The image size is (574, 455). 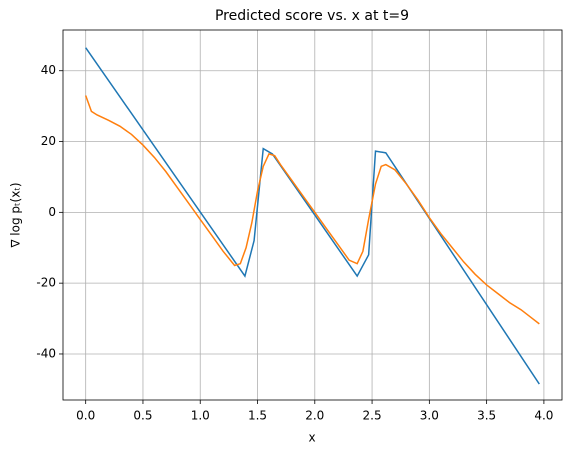 What do you see at coordinates (314, 416) in the screenshot?
I see `x-tick-label: 2.0` at bounding box center [314, 416].